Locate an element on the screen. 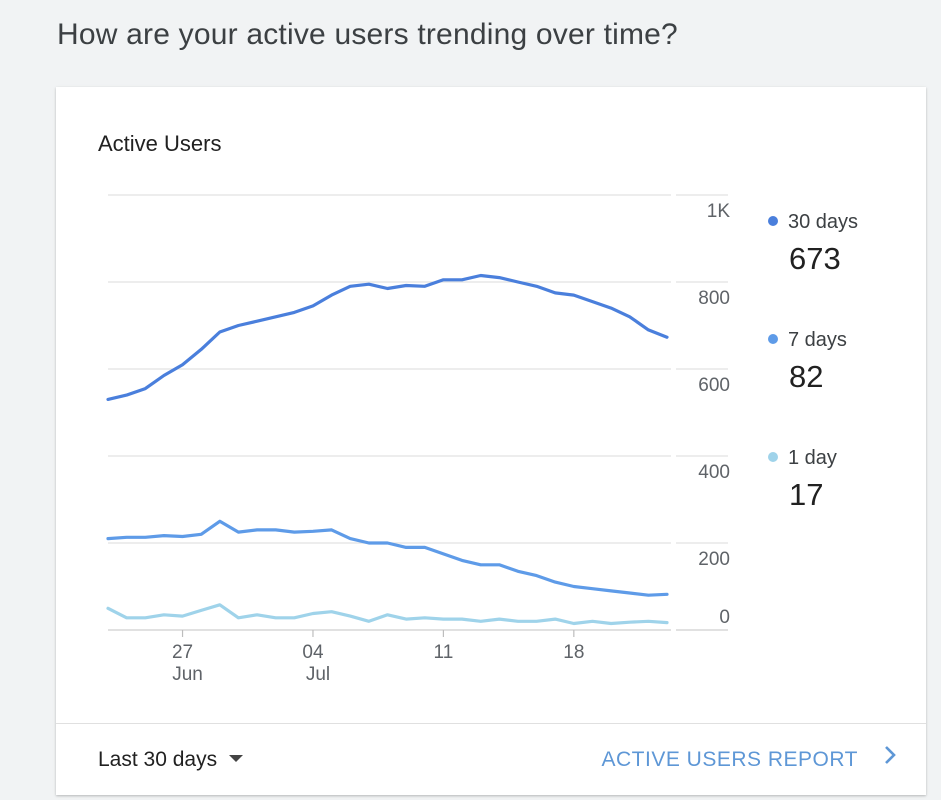  legend-item-1-day: 1 day 17 is located at coordinates (802, 479).